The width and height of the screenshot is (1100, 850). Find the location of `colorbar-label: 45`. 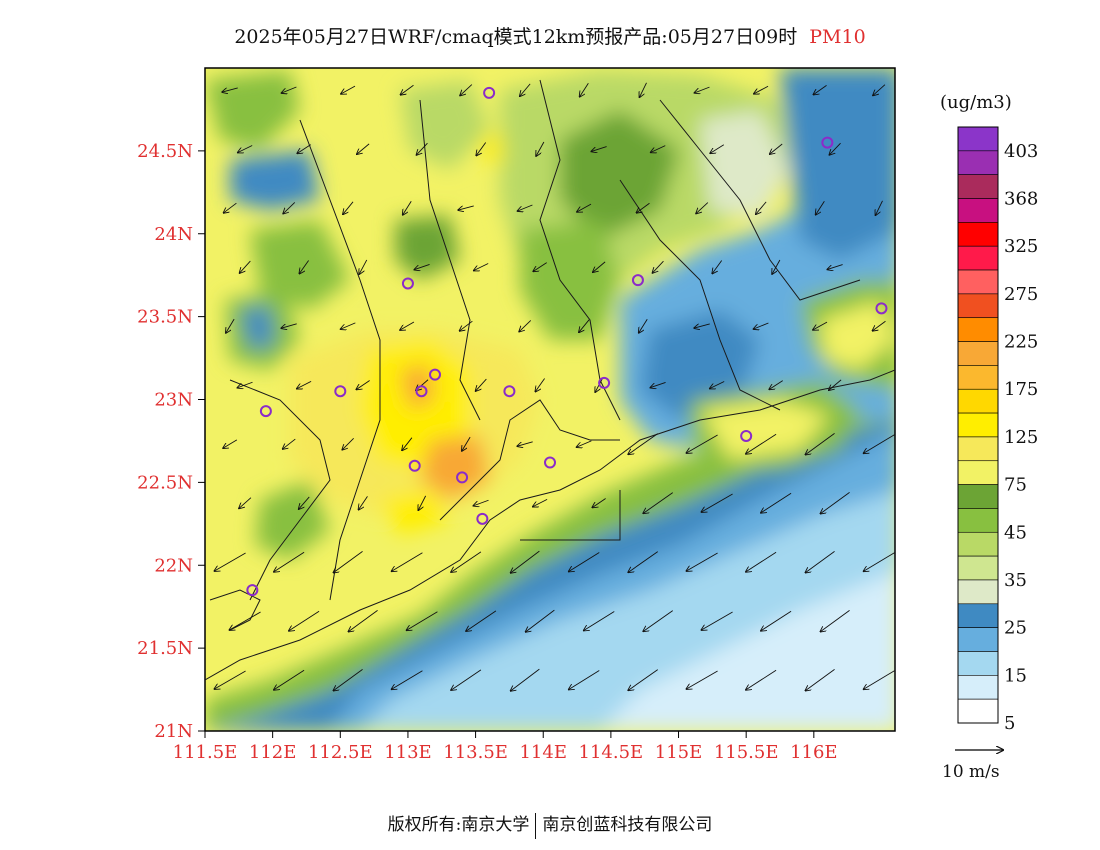

colorbar-label: 45 is located at coordinates (1015, 532).